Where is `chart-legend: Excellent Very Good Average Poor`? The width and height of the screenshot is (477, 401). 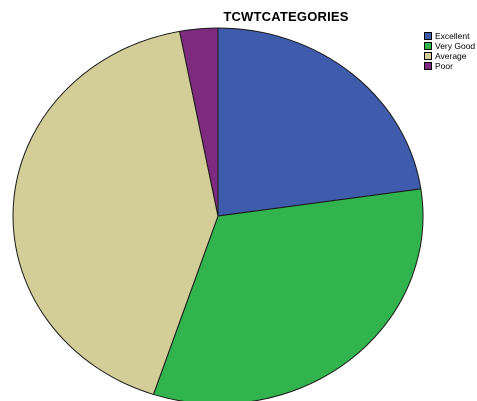 chart-legend: Excellent Very Good Average Poor is located at coordinates (450, 51).